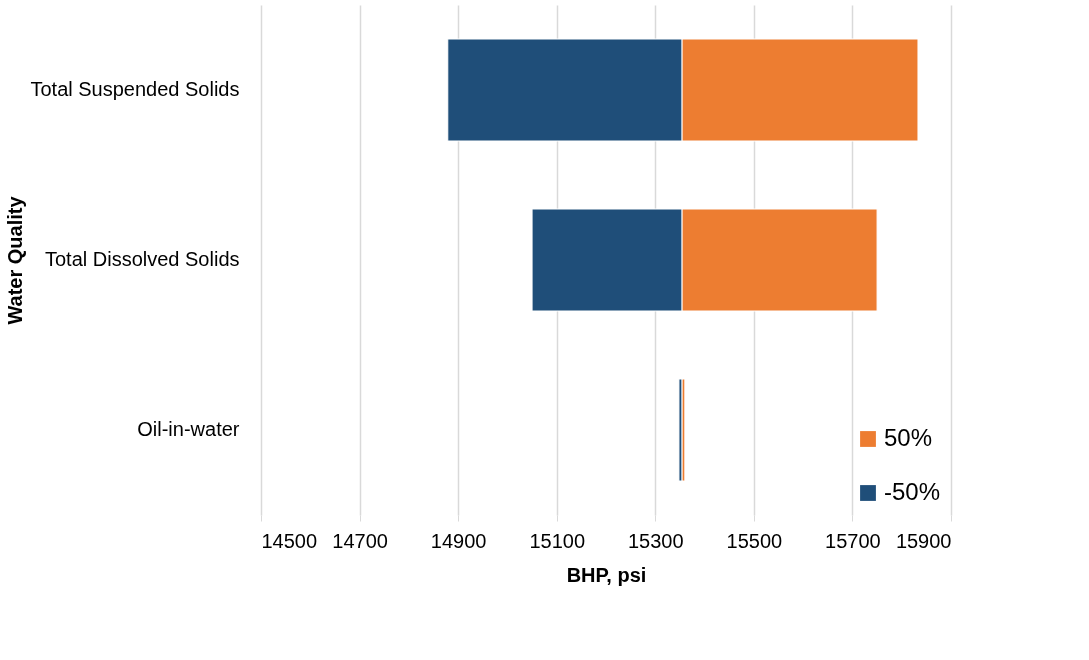 Image resolution: width=1089 pixels, height=660 pixels. Describe the element at coordinates (557, 540) in the screenshot. I see `x-tick-label: 15100` at that location.